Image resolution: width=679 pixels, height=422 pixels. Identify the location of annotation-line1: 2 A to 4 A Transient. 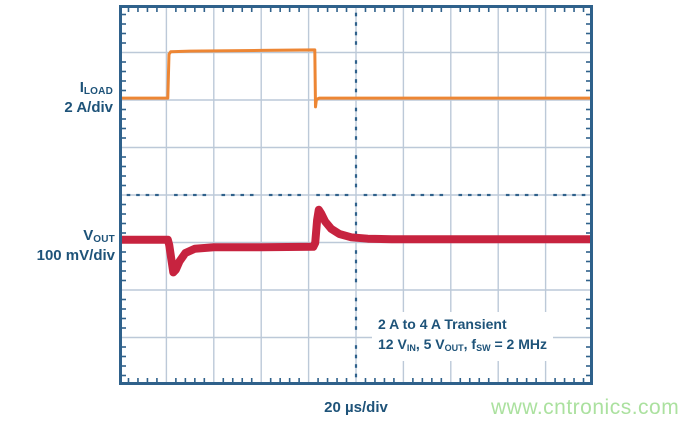
(442, 324).